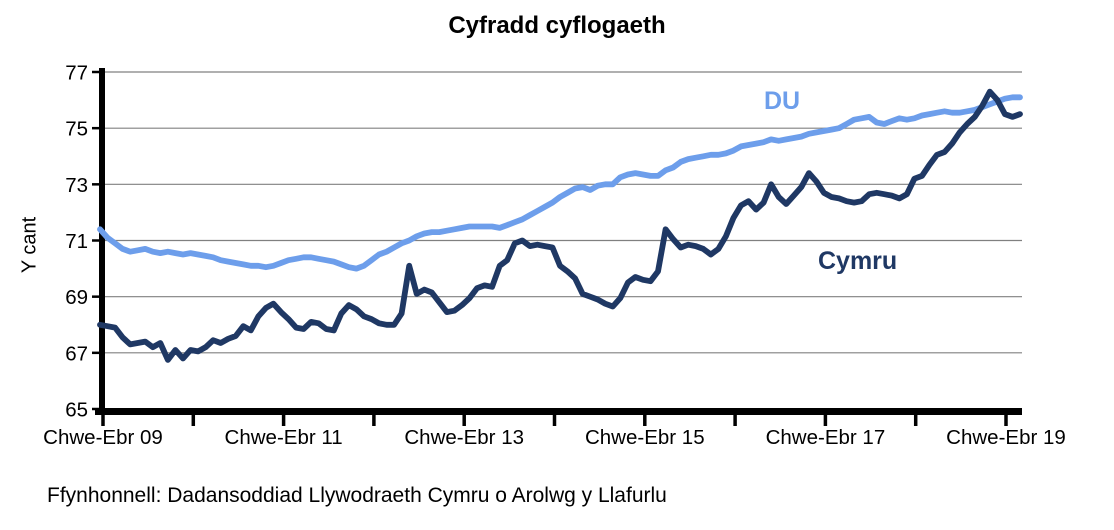 The height and width of the screenshot is (530, 1114). I want to click on x-tick-label-5: Chwe-Ebr 19, so click(1006, 437).